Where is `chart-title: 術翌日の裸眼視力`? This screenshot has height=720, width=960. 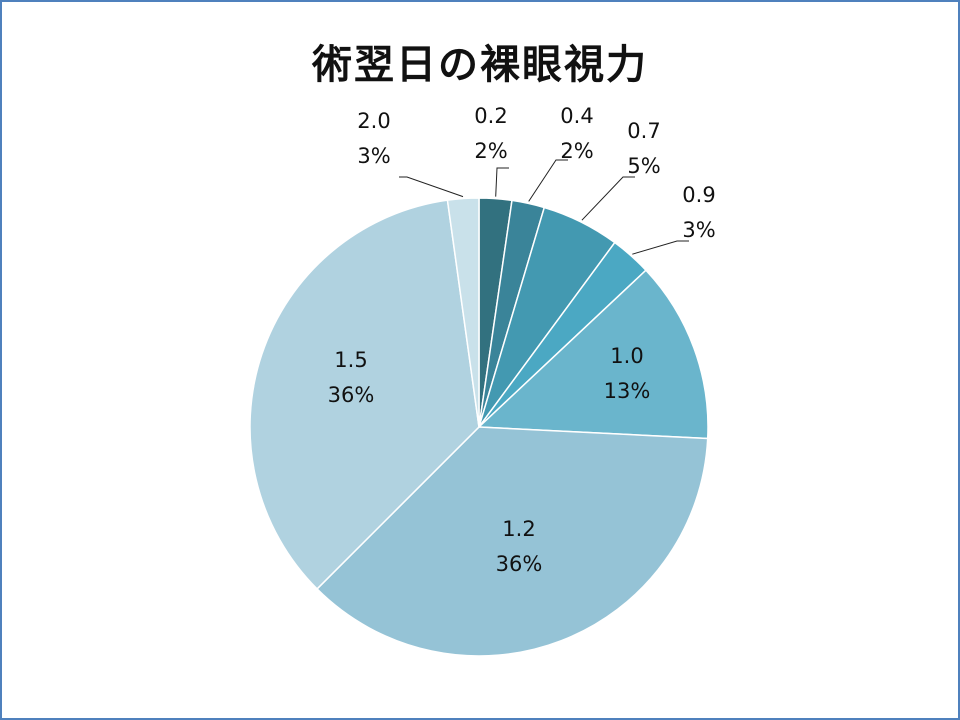
chart-title: 術翌日の裸眼視力 is located at coordinates (480, 65).